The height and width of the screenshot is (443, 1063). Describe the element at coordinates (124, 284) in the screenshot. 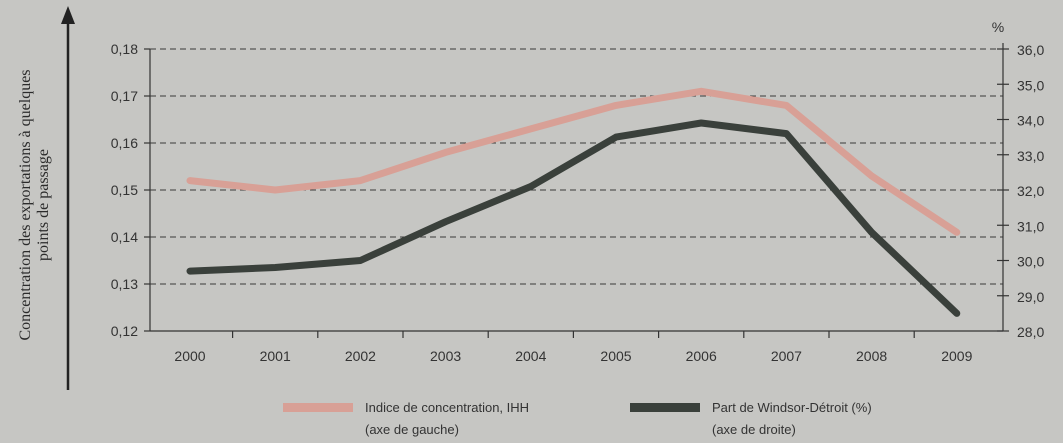

I see `left-tick-label: 0,13` at that location.